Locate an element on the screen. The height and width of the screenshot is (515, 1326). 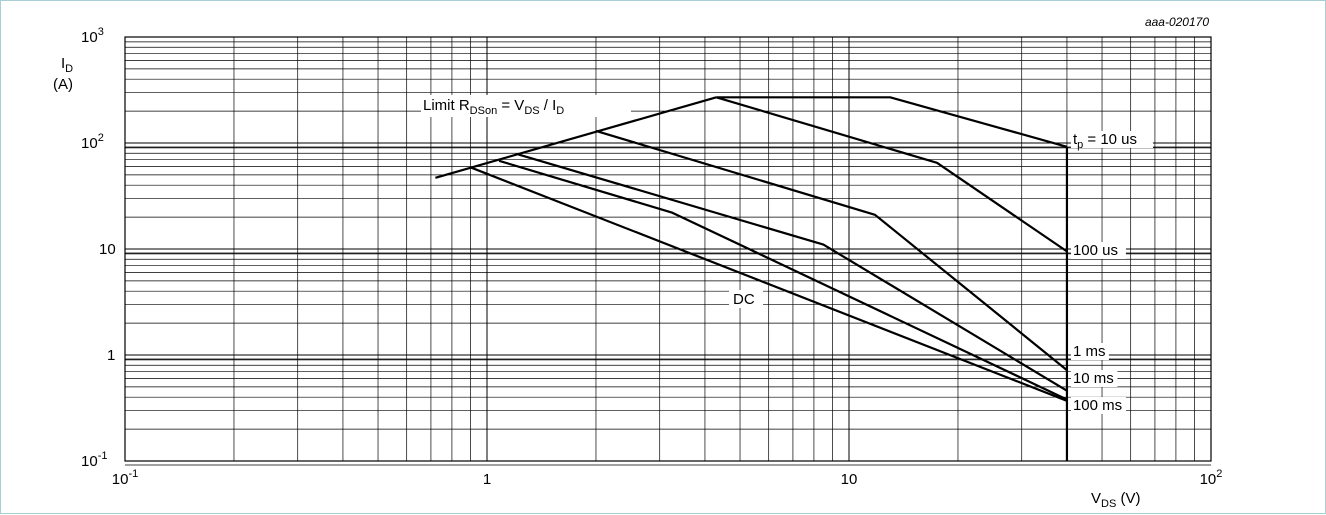
rdson-limit-line is located at coordinates (576, 137).